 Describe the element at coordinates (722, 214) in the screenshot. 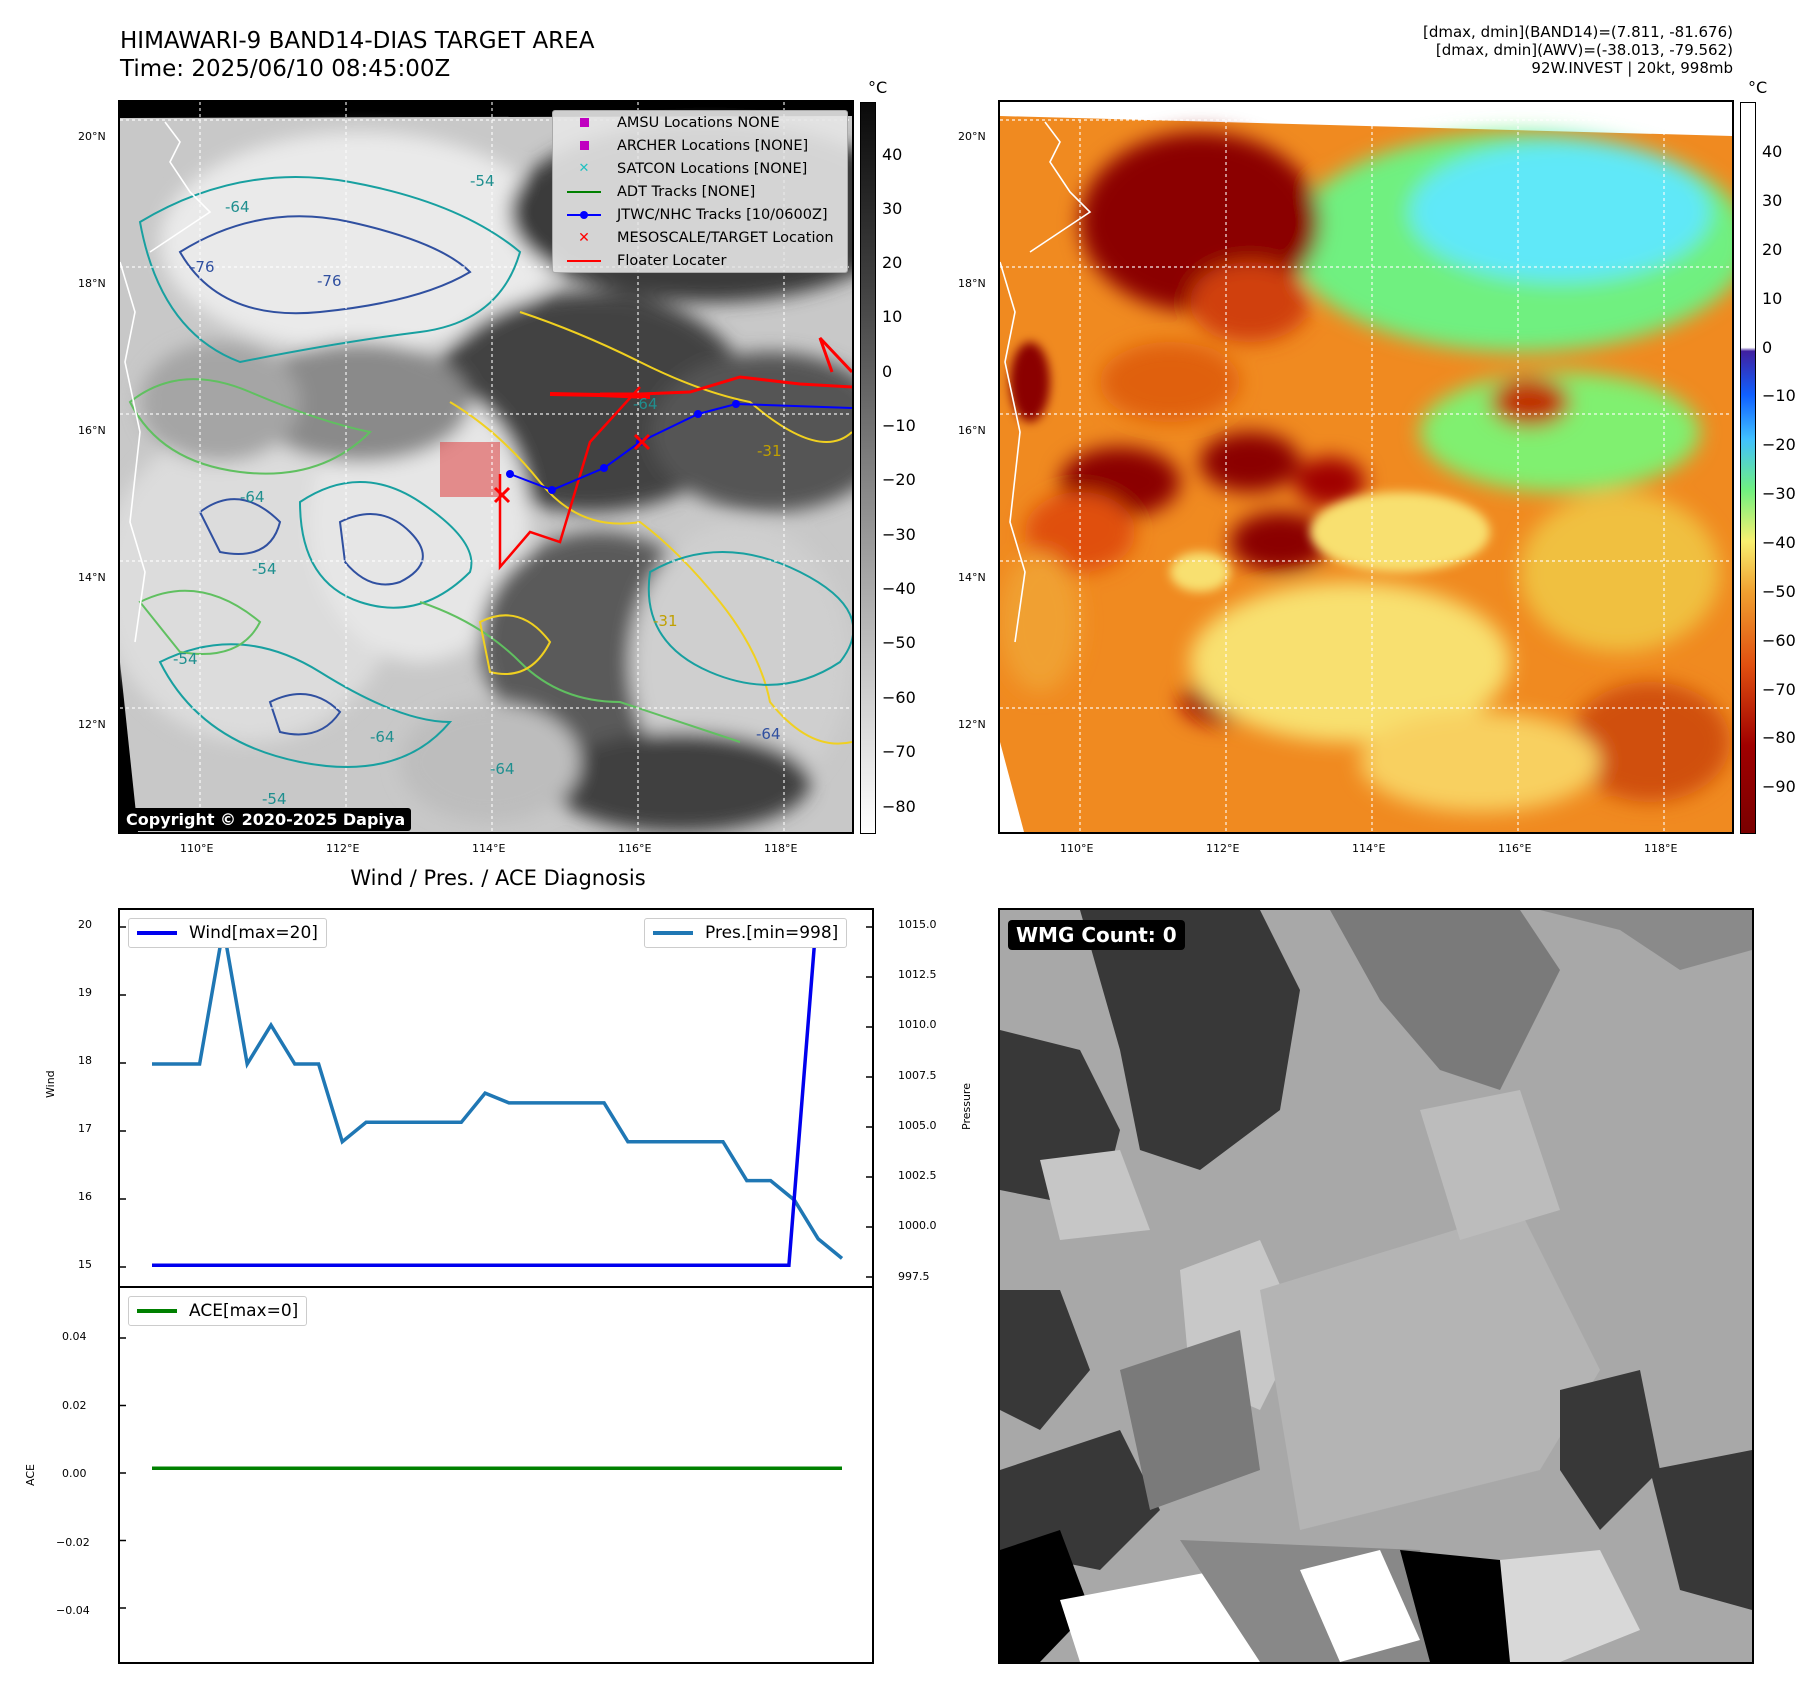

I see `legend-label: JTWC/NHC Tracks [10/0600Z]` at that location.